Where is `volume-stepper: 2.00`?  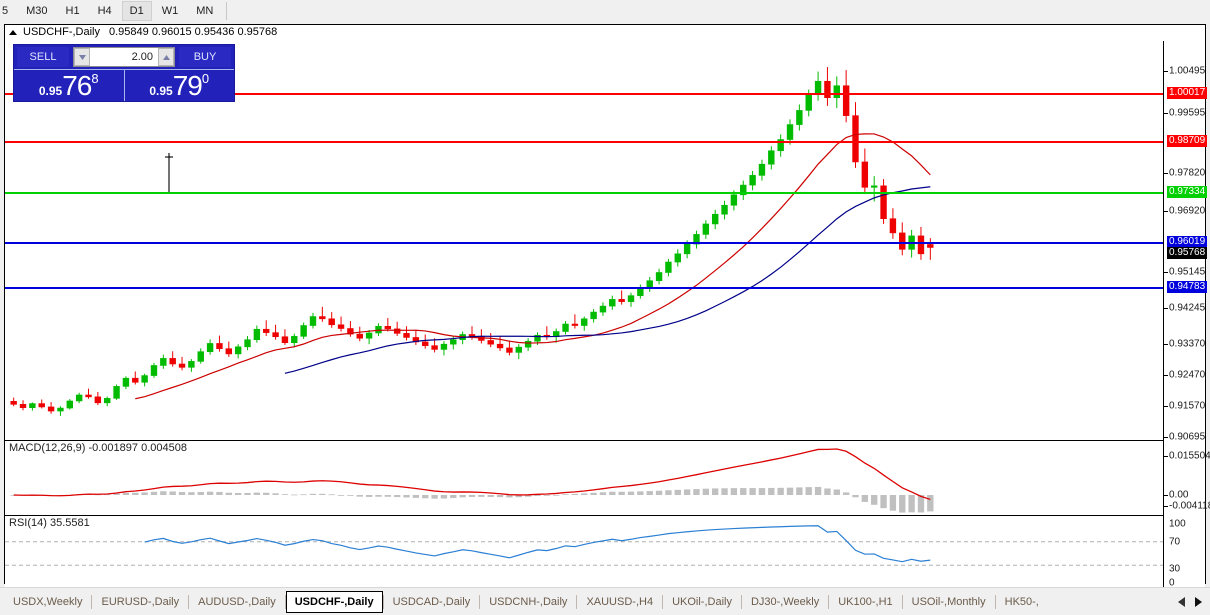
volume-stepper: 2.00 is located at coordinates (124, 57).